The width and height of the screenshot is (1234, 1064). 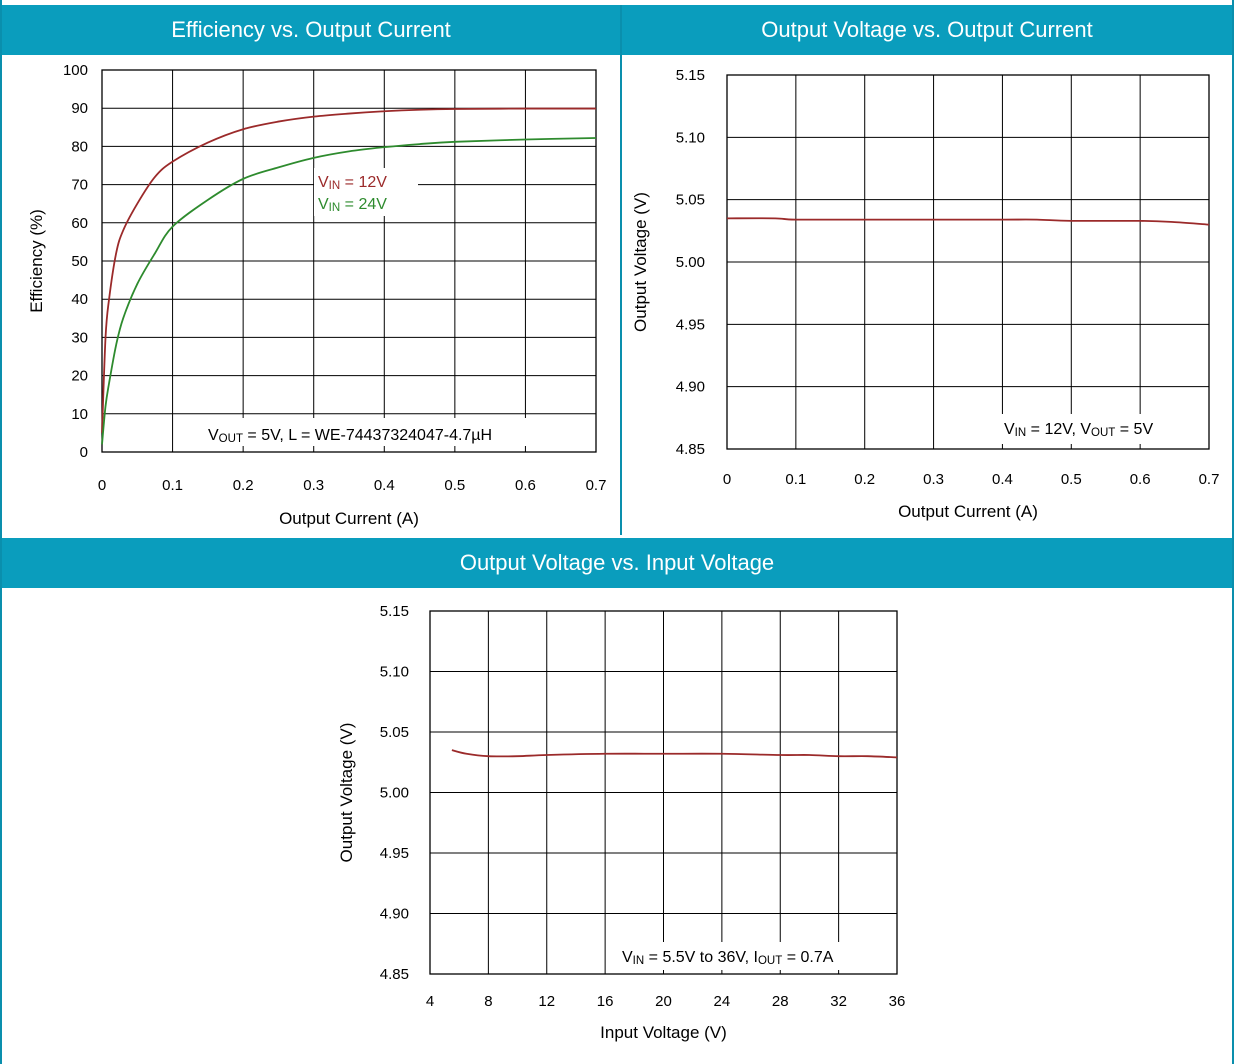 What do you see at coordinates (79, 146) in the screenshot?
I see `y-tick-label-eff: 80` at bounding box center [79, 146].